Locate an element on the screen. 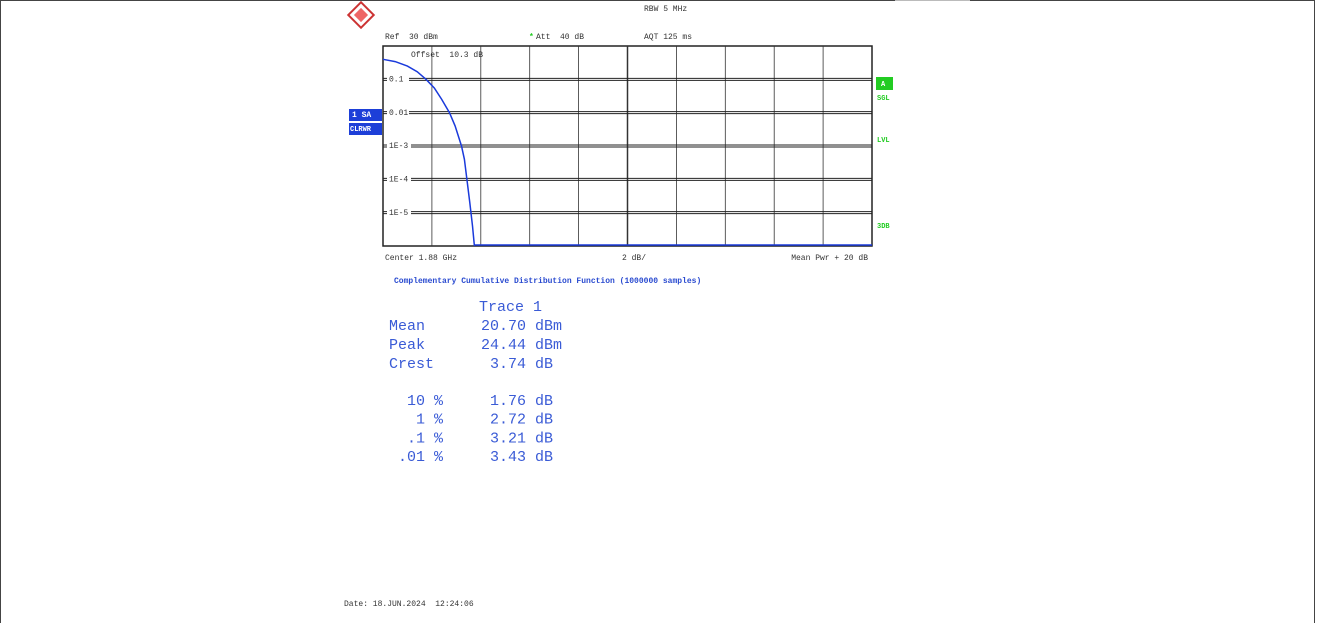 The height and width of the screenshot is (628, 1319). vertical-grid is located at coordinates (627, 146).